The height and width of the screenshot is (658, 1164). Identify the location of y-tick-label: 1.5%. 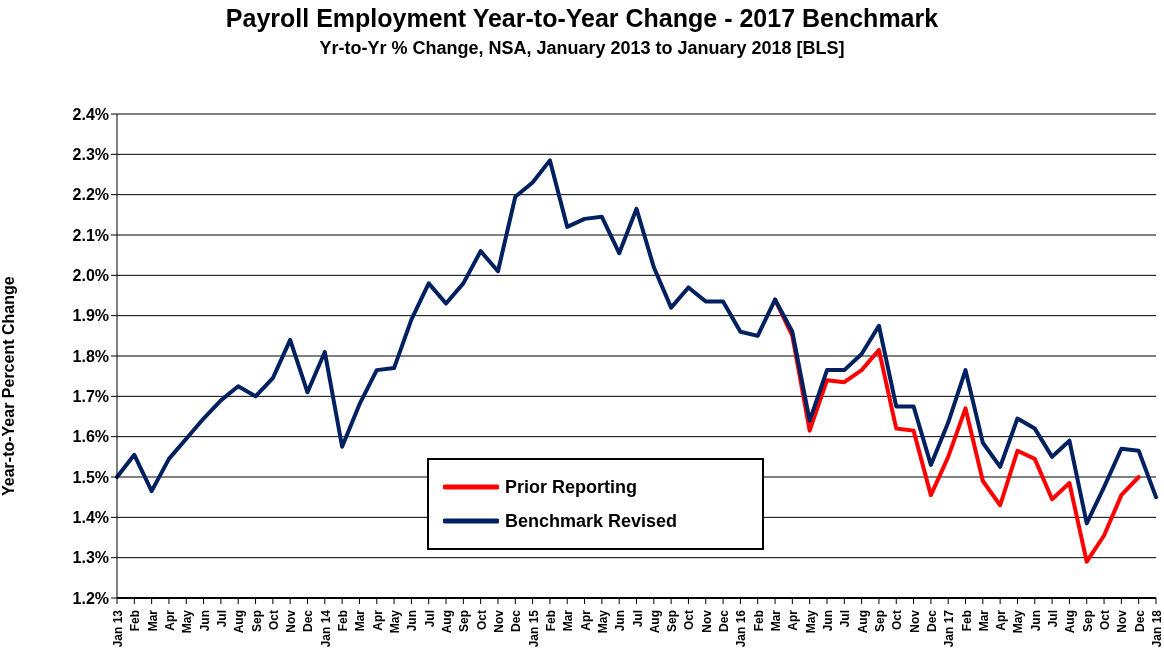
(90, 477).